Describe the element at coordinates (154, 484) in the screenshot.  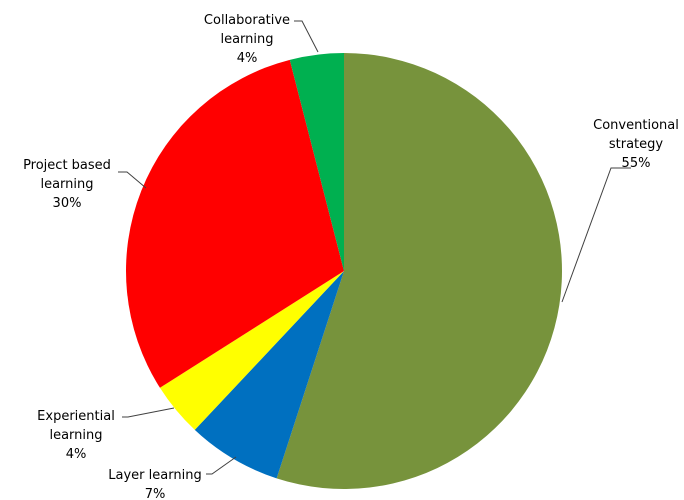
I see `label-layer-learning: Layer learning 7%` at that location.